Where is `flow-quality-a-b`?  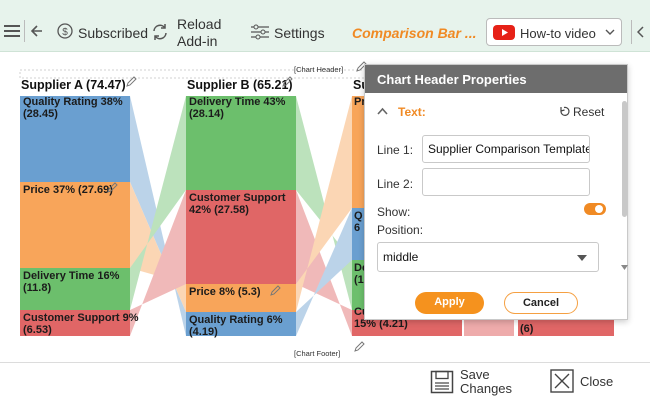 flow-quality-a-b is located at coordinates (158, 216).